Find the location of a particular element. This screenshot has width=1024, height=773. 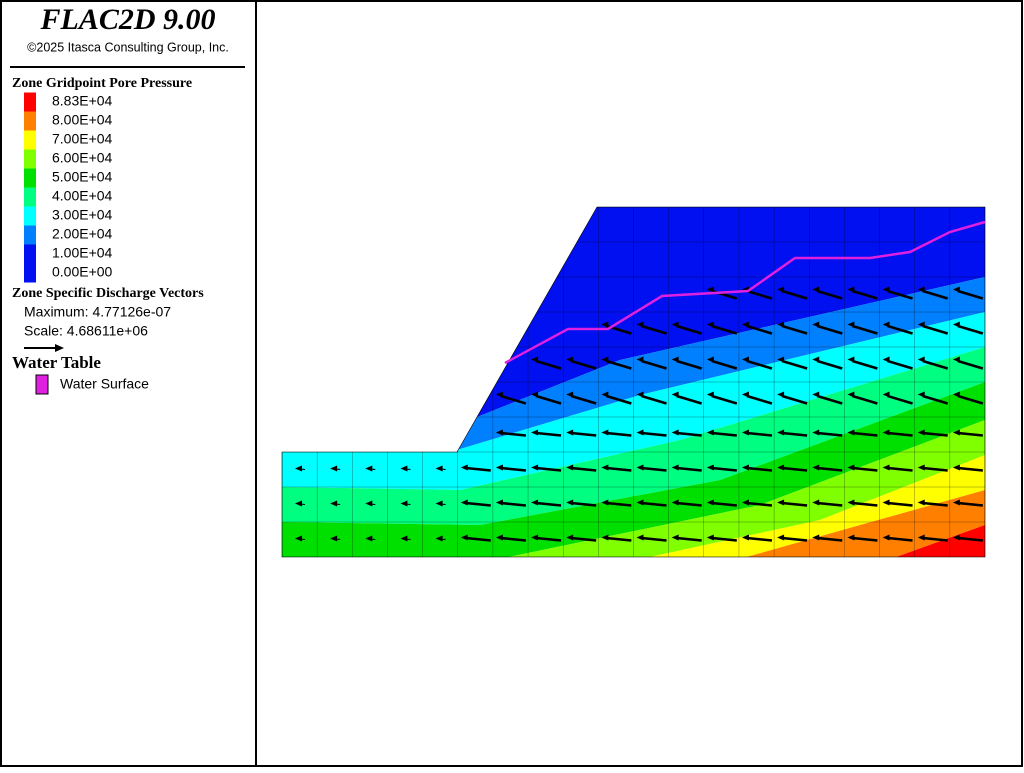

vector-scale: Scale: 4.68611e+06 is located at coordinates (86, 331).